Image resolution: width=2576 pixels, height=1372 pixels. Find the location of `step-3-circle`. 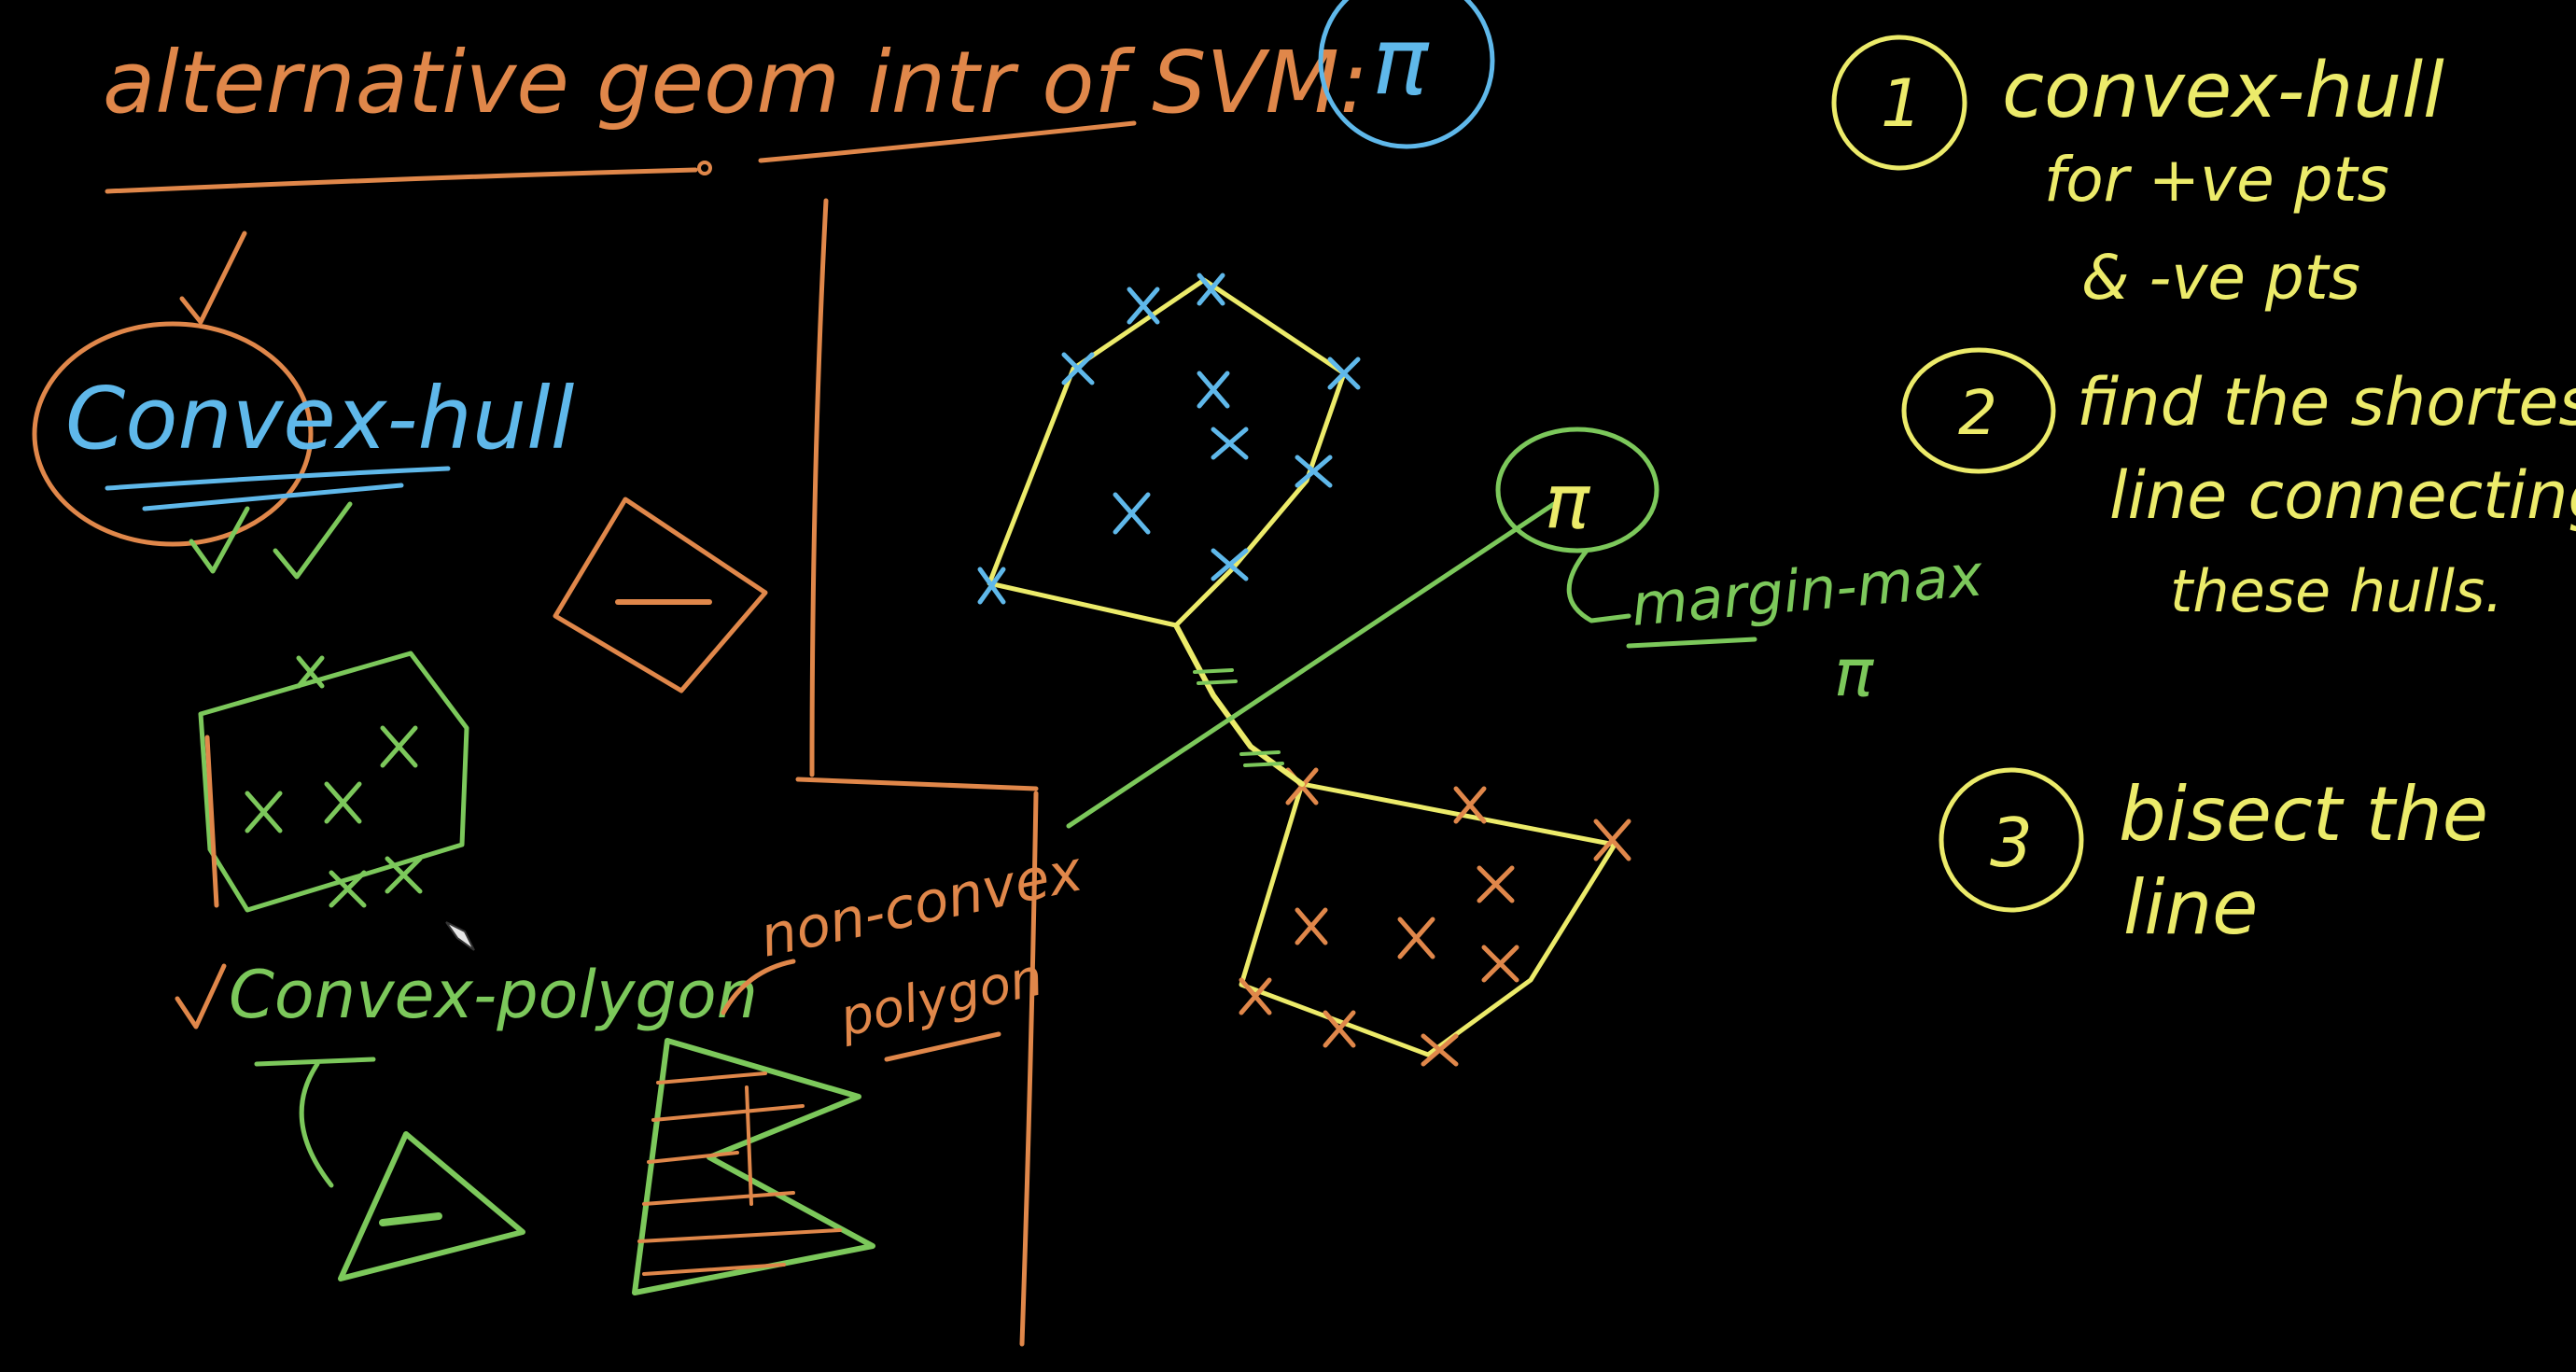

step-3-circle is located at coordinates (2012, 840).